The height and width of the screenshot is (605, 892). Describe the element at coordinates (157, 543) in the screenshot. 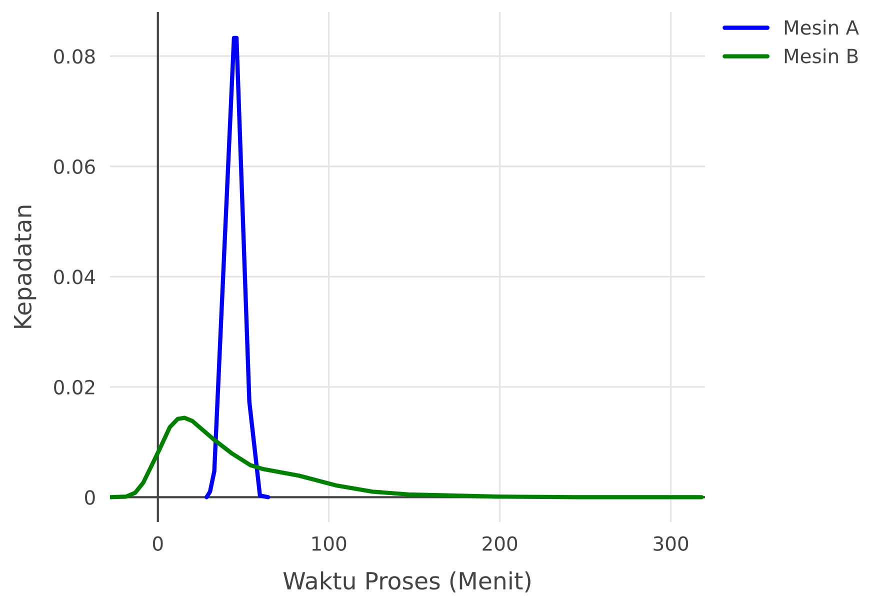

I see `x-tick-label: 0` at that location.